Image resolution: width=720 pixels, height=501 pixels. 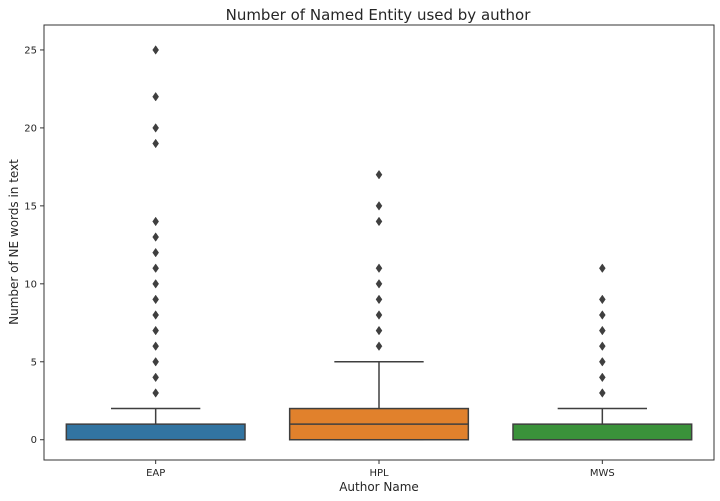 I want to click on y-tick-label: 20, so click(x=30, y=128).